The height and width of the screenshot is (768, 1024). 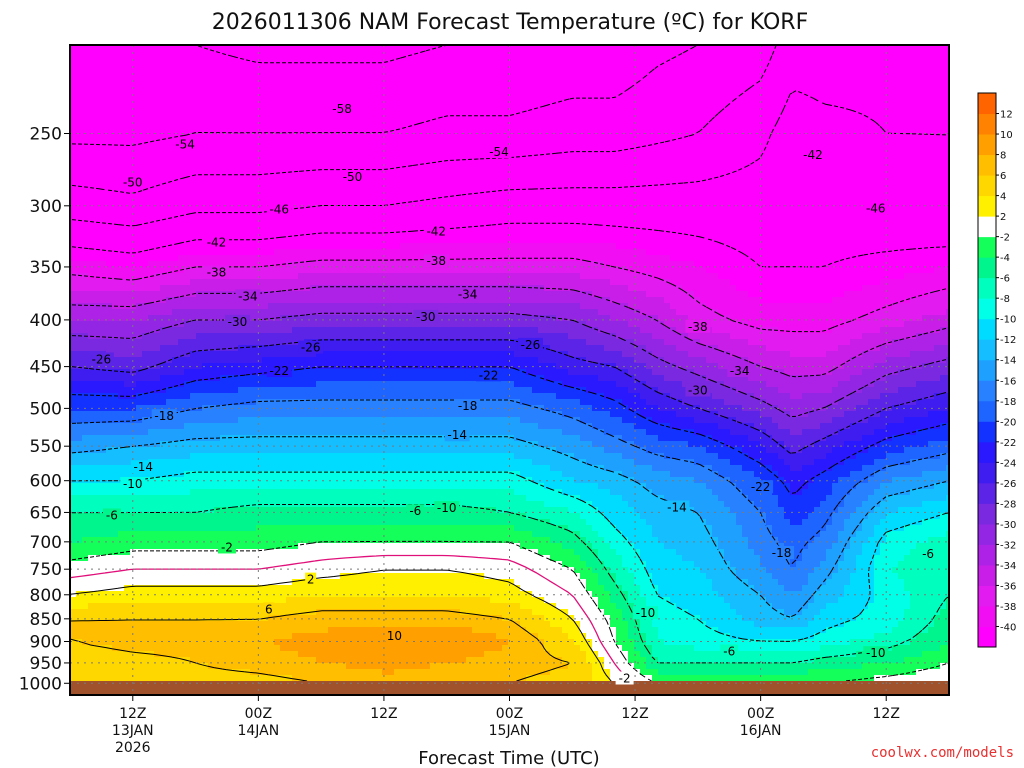 I want to click on colorbar-label: -8, so click(x=1005, y=299).